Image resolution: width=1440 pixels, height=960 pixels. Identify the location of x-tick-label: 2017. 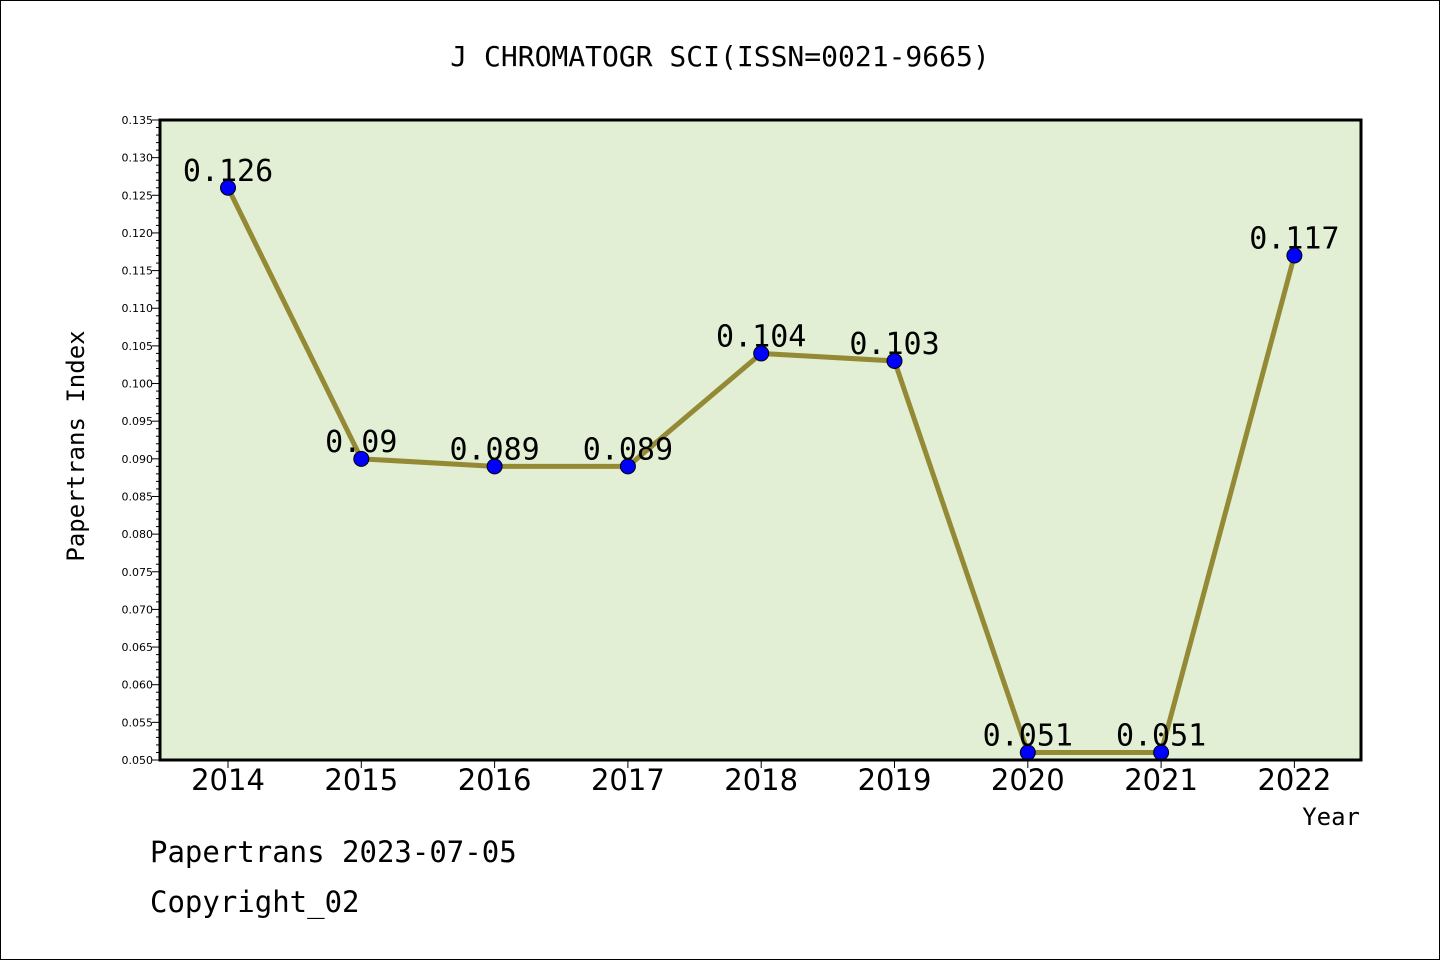
(628, 780).